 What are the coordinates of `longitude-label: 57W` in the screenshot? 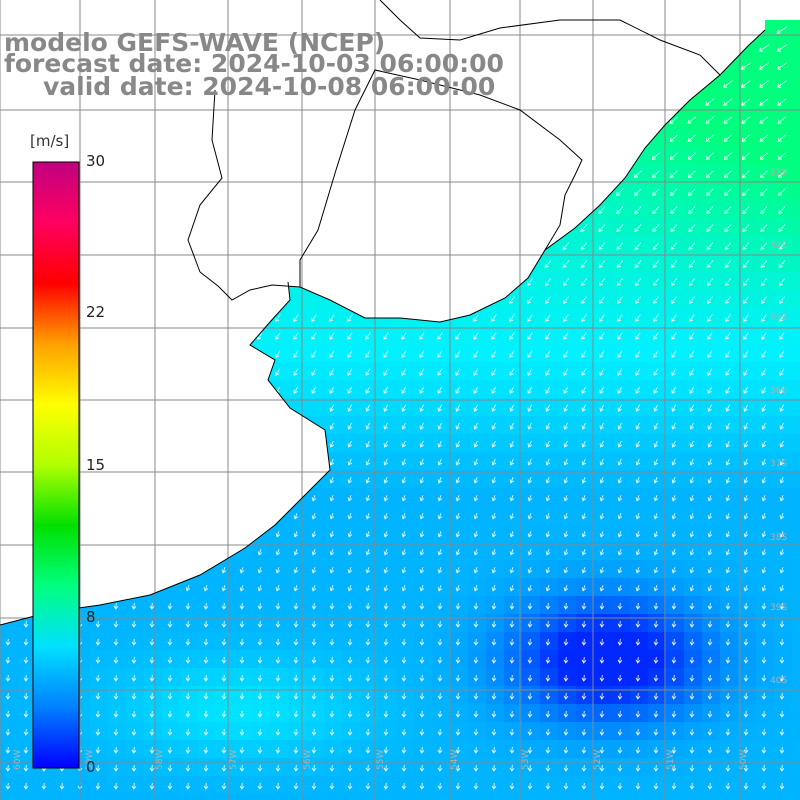 It's located at (234, 760).